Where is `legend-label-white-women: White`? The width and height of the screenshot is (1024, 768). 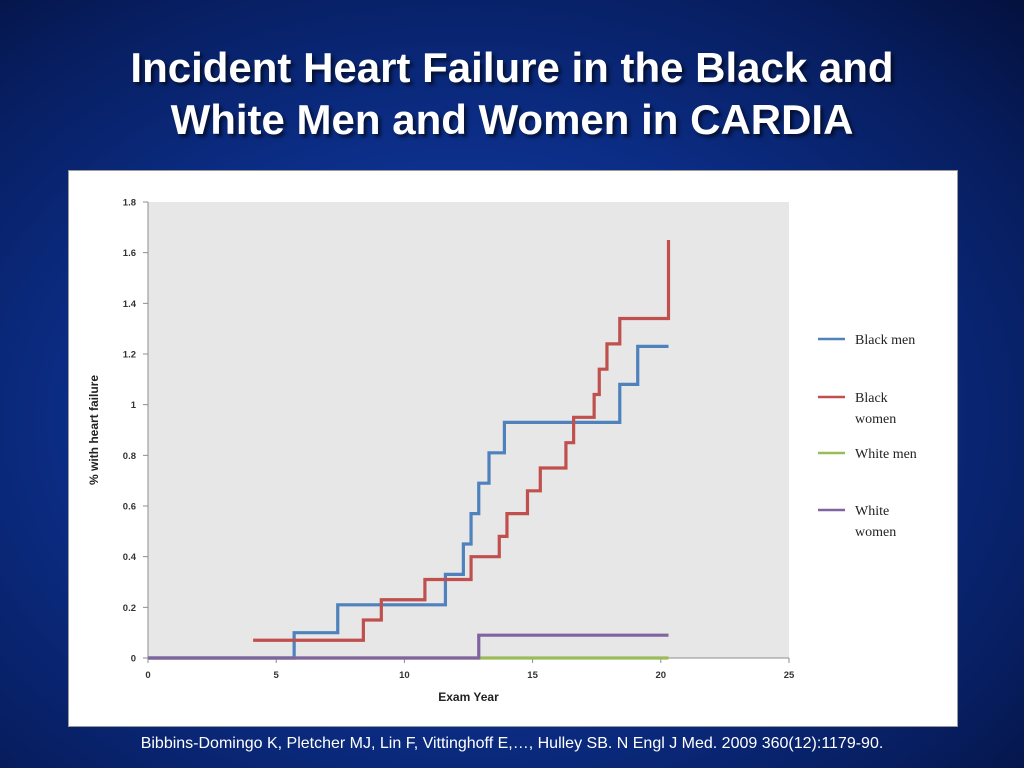 legend-label-white-women: White is located at coordinates (872, 511).